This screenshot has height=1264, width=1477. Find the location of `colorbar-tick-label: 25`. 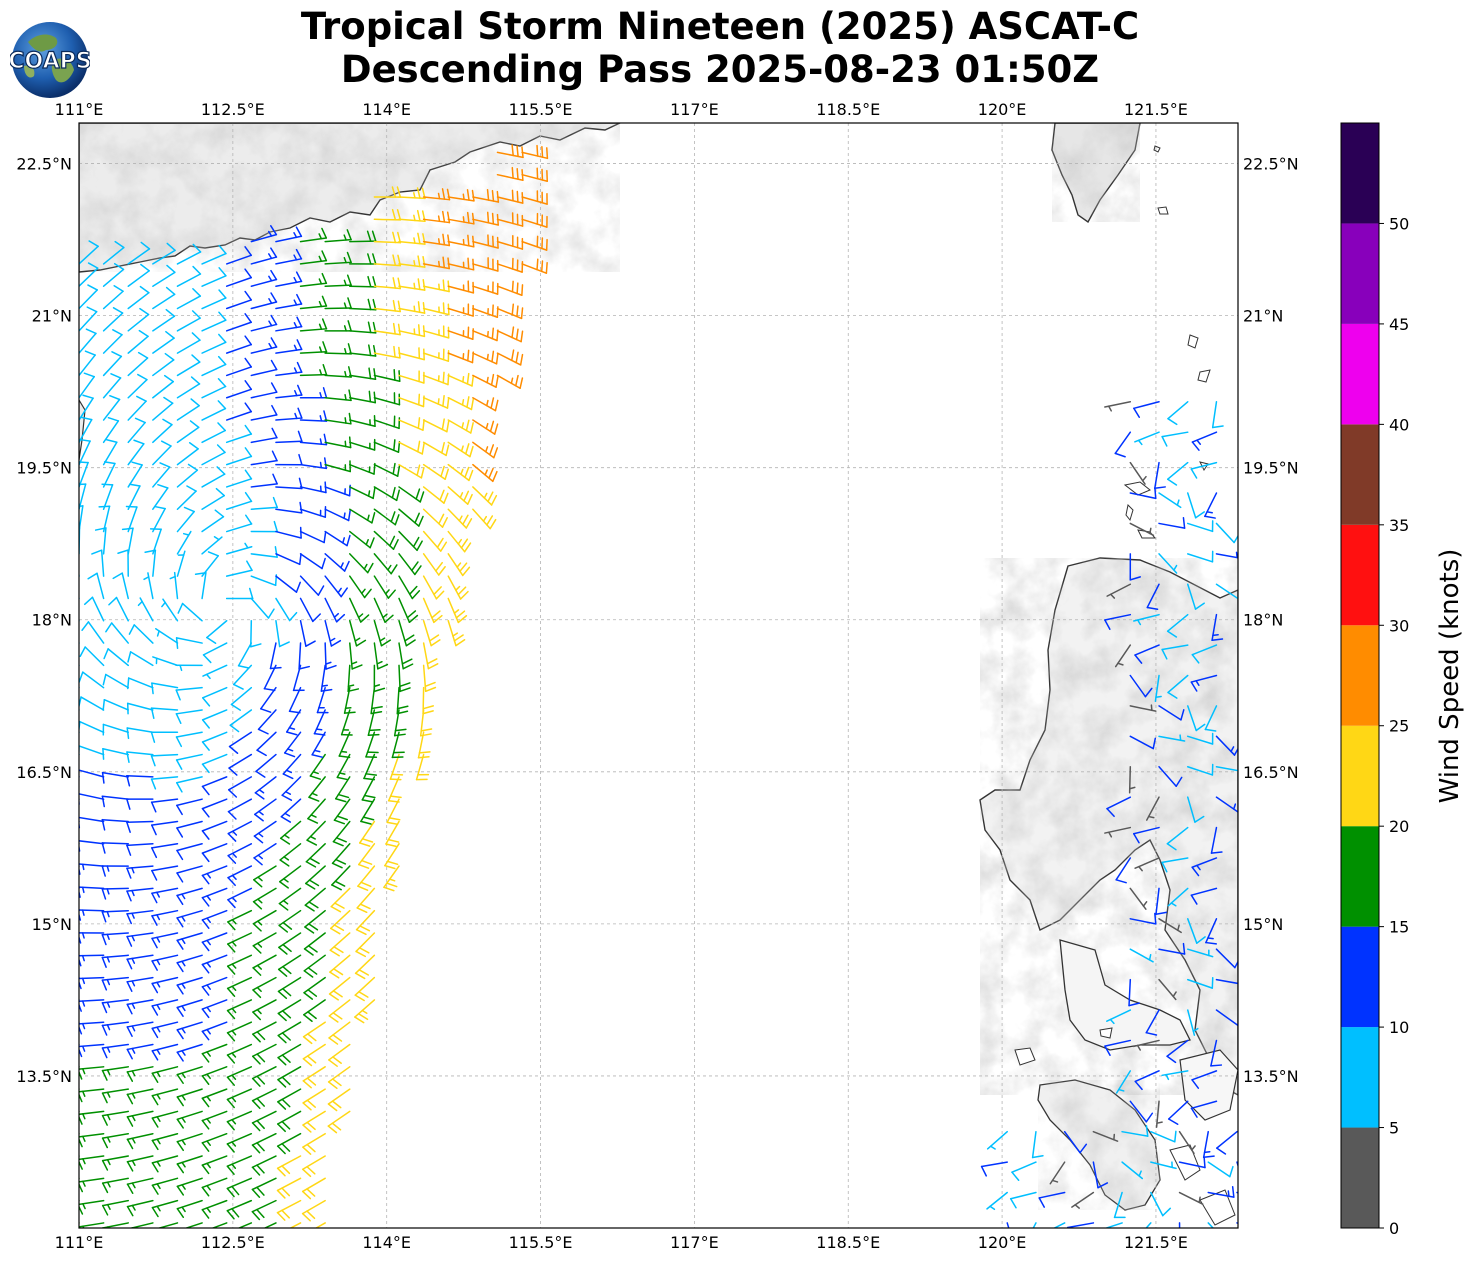

colorbar-tick-label: 25 is located at coordinates (1399, 726).